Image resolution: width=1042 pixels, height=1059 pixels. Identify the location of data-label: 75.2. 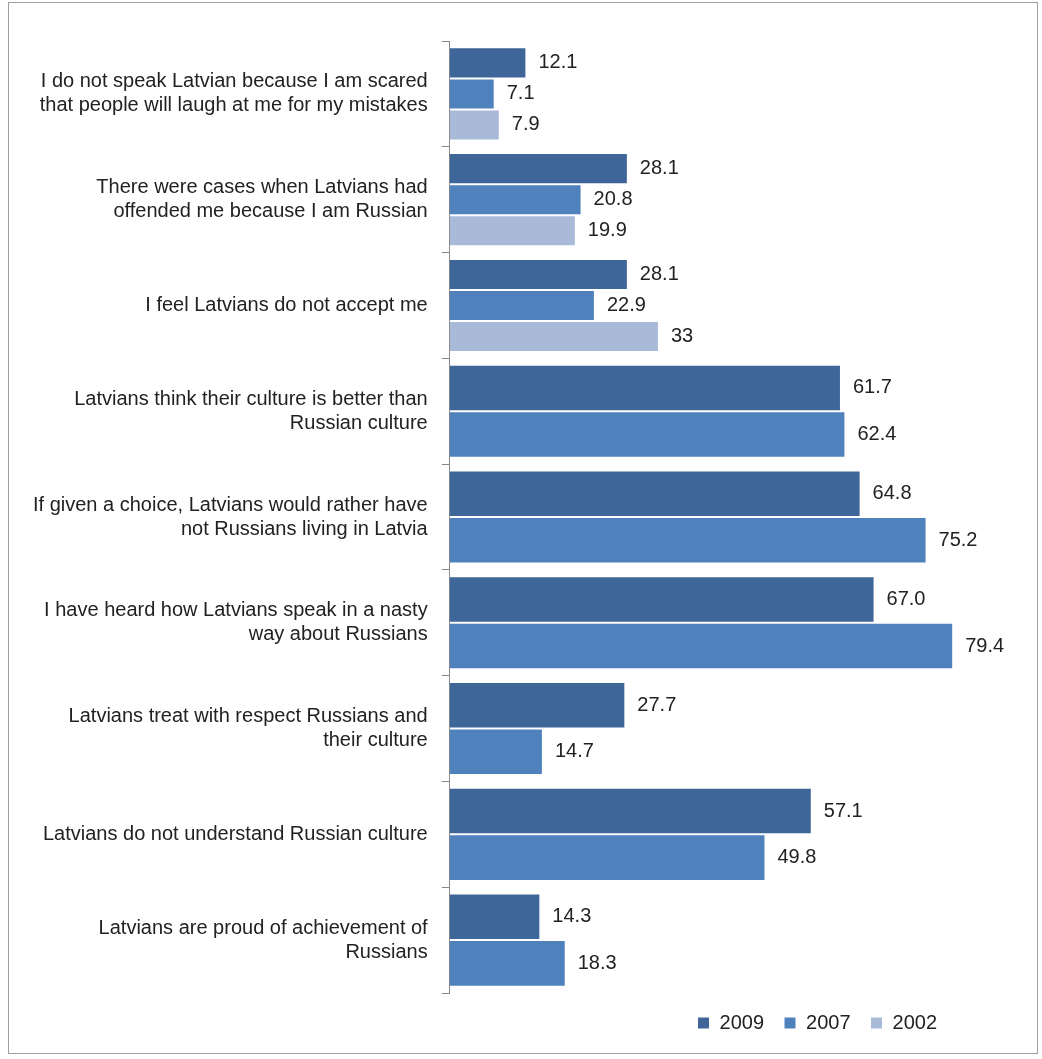
(958, 538).